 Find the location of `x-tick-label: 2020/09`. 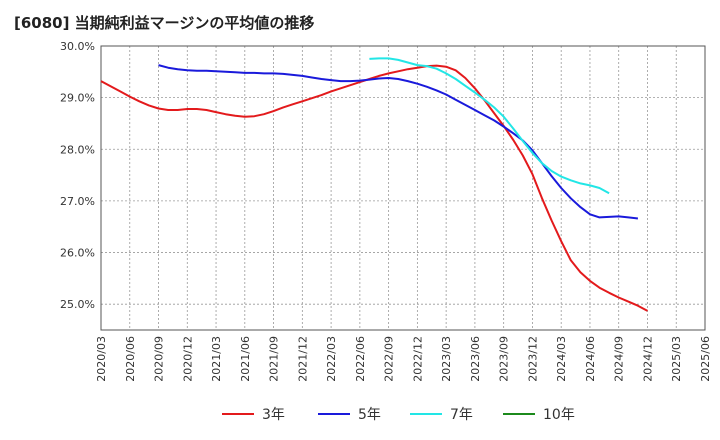

x-tick-label: 2020/09 is located at coordinates (159, 359).